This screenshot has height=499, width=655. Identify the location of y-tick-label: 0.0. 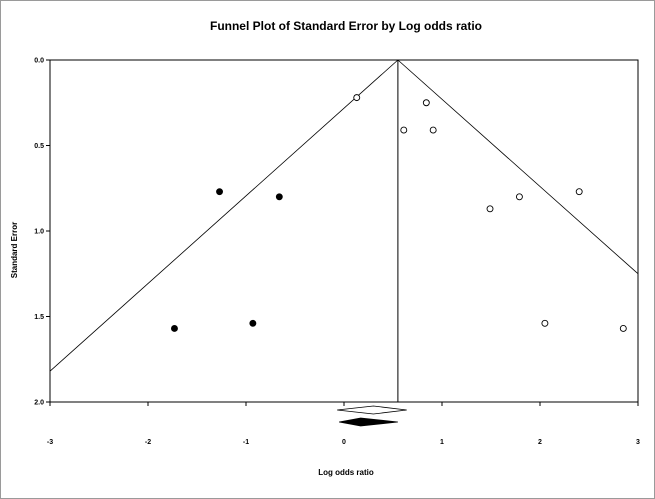
(39, 61).